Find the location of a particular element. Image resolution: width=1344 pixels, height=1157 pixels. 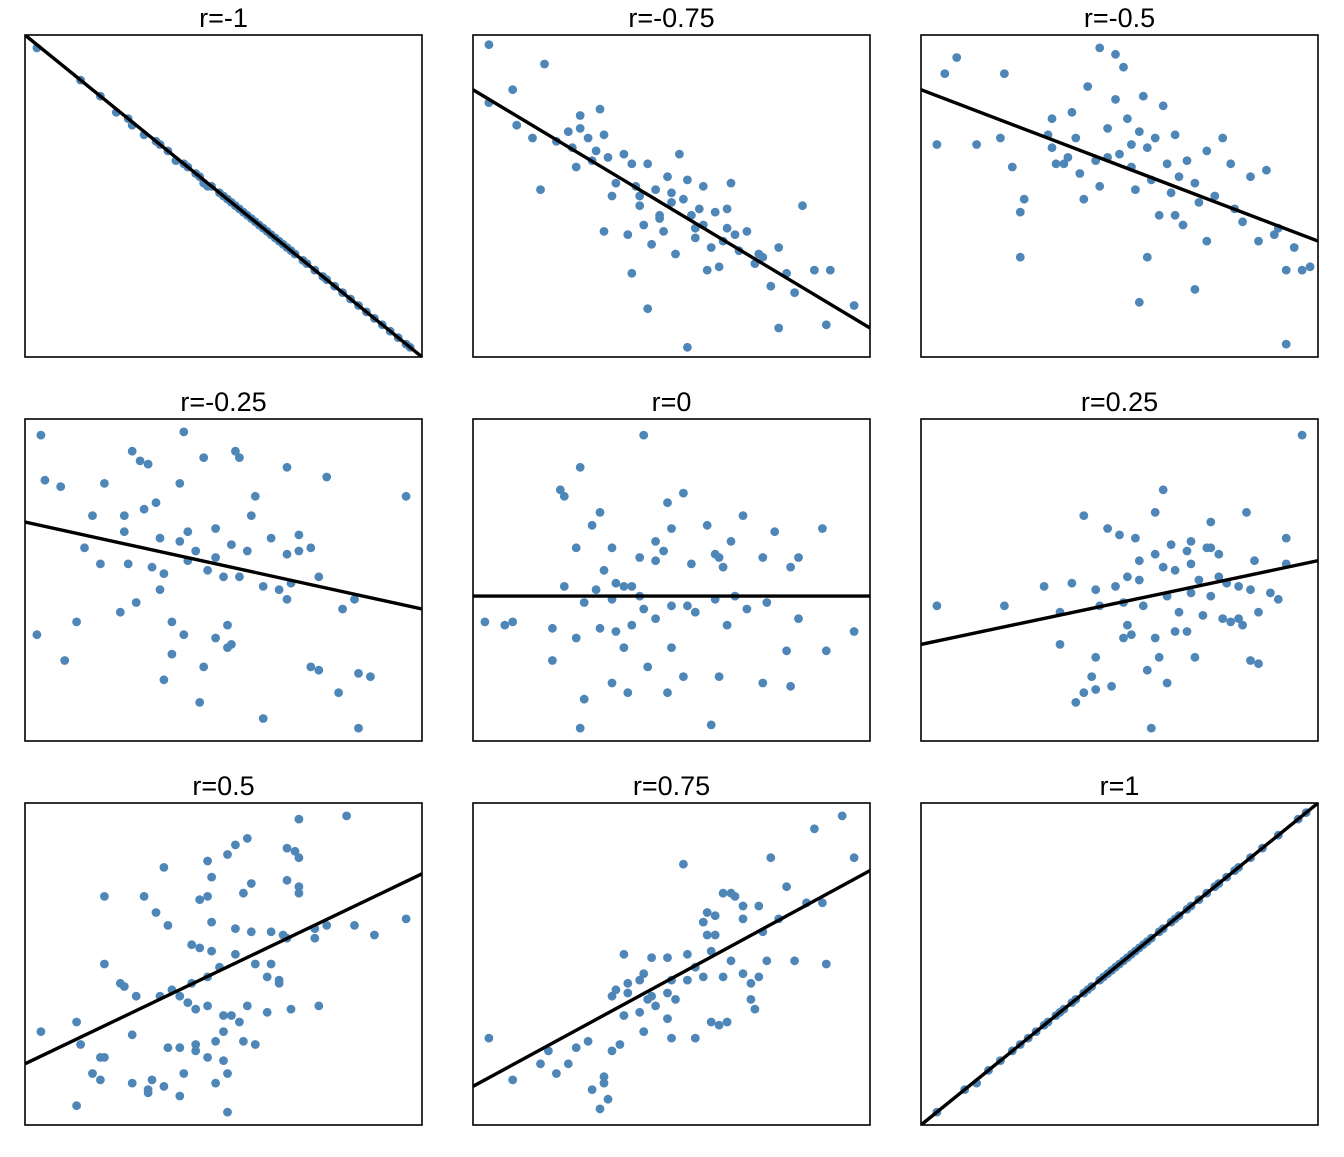

panel-title: r=0.5 is located at coordinates (223, 786).